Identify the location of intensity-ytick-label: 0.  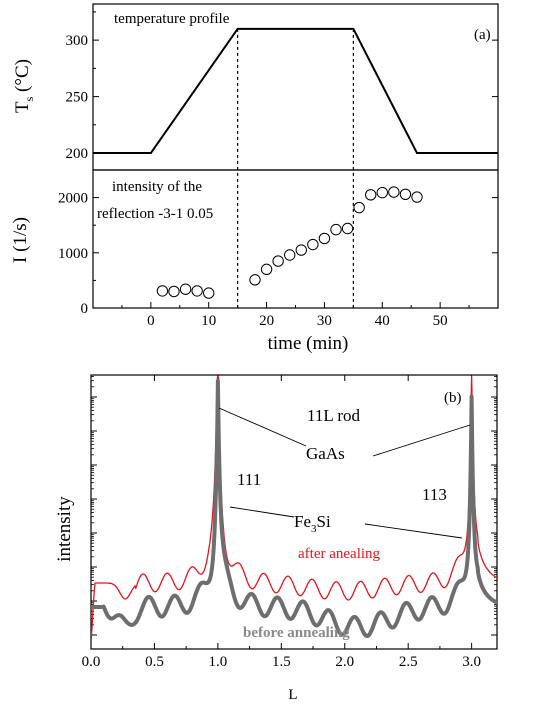
(85, 309).